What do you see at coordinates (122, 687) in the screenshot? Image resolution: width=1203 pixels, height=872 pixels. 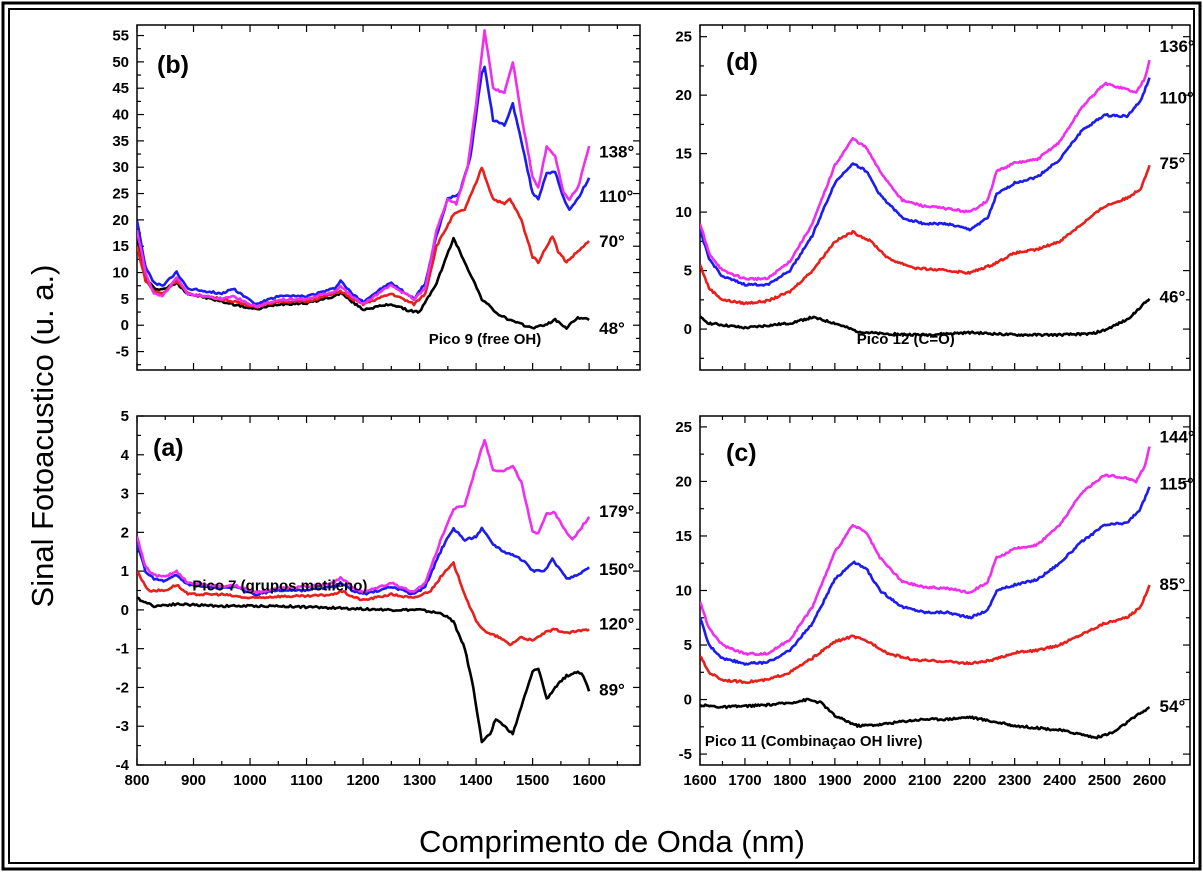 I see `y-tick-label: -2` at bounding box center [122, 687].